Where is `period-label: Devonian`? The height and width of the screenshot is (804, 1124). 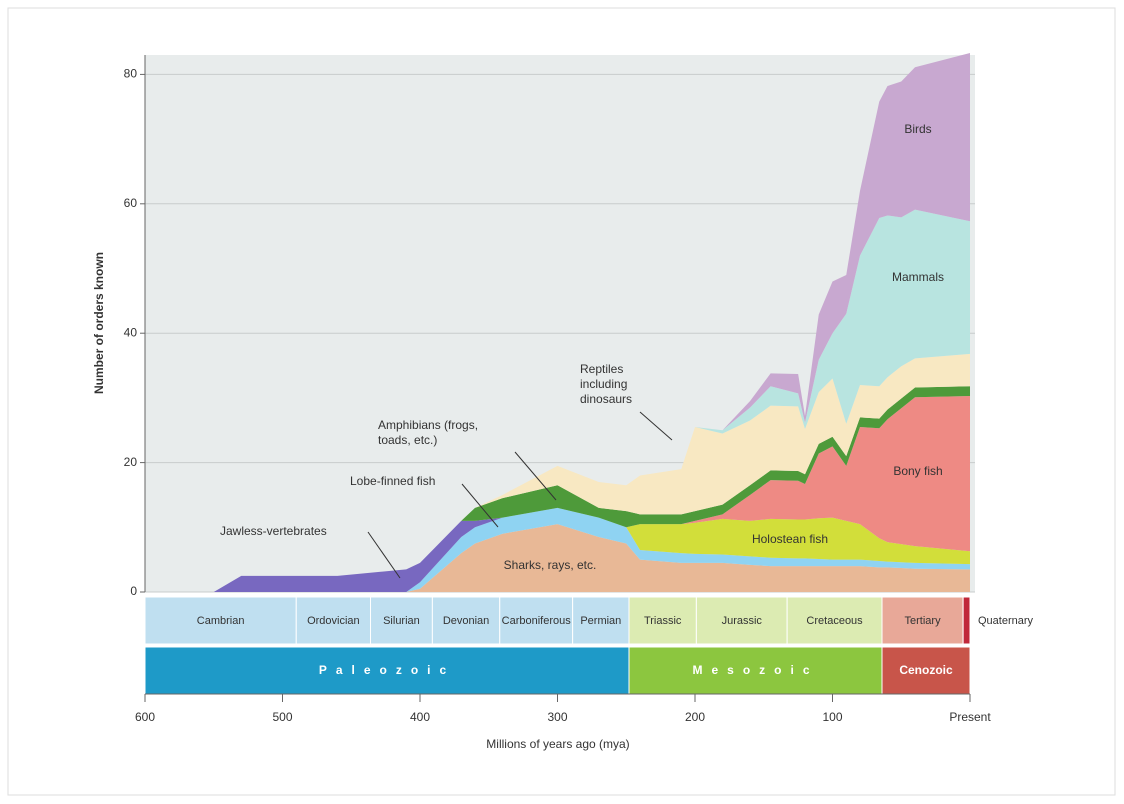 period-label: Devonian is located at coordinates (466, 621).